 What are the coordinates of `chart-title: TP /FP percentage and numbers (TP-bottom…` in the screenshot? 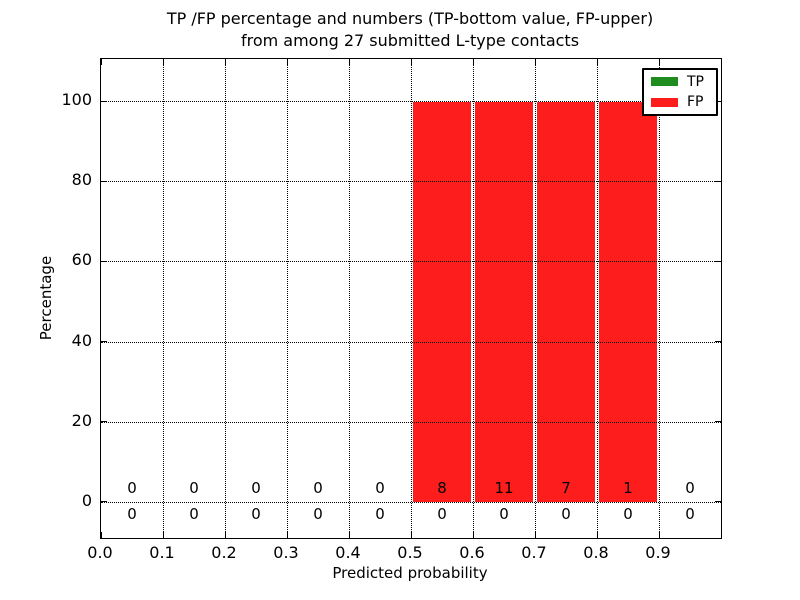 It's located at (410, 30).